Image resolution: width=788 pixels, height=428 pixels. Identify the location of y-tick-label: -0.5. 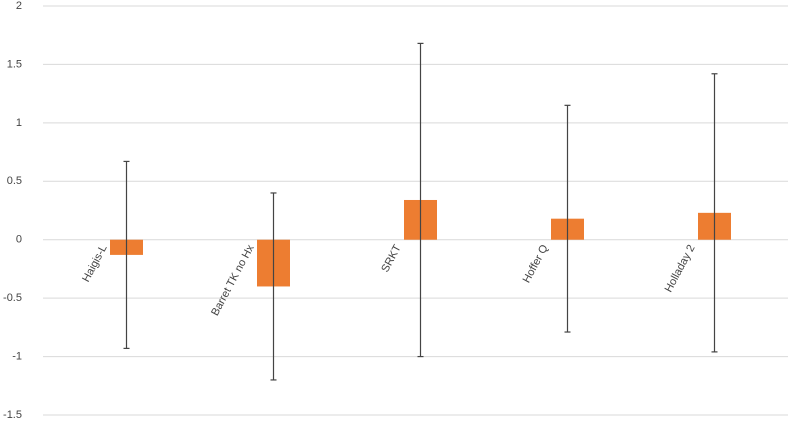
(12, 298).